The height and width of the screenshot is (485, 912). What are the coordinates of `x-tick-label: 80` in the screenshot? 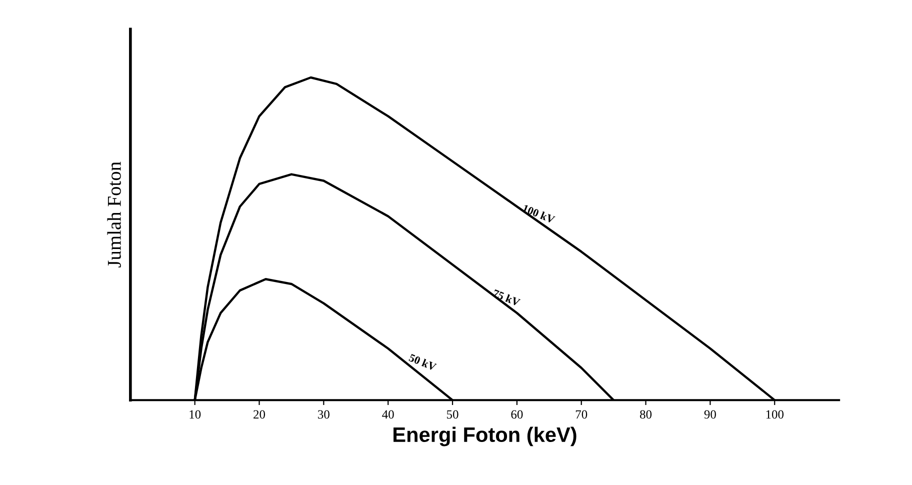 It's located at (646, 414).